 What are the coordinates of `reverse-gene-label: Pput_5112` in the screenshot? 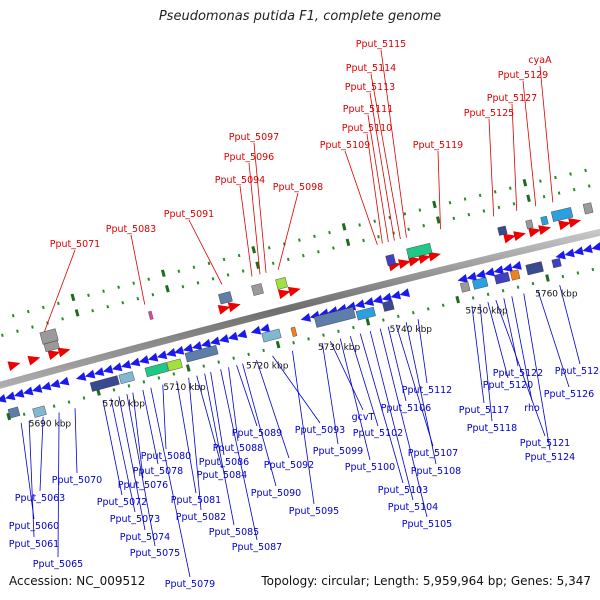 It's located at (427, 390).